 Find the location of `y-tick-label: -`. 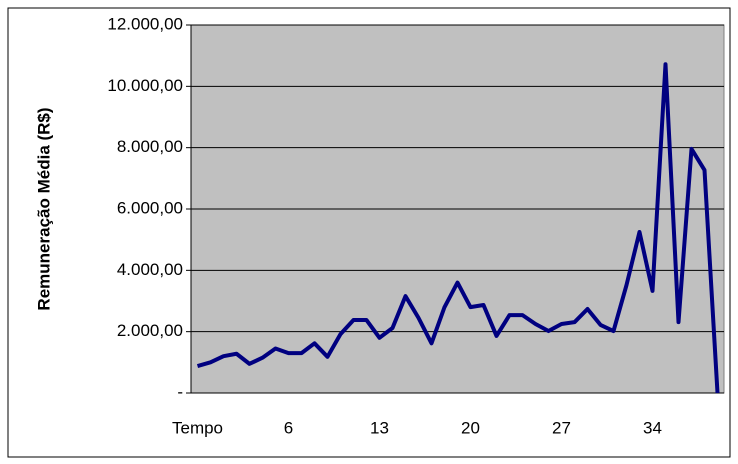

y-tick-label: - is located at coordinates (180, 391).